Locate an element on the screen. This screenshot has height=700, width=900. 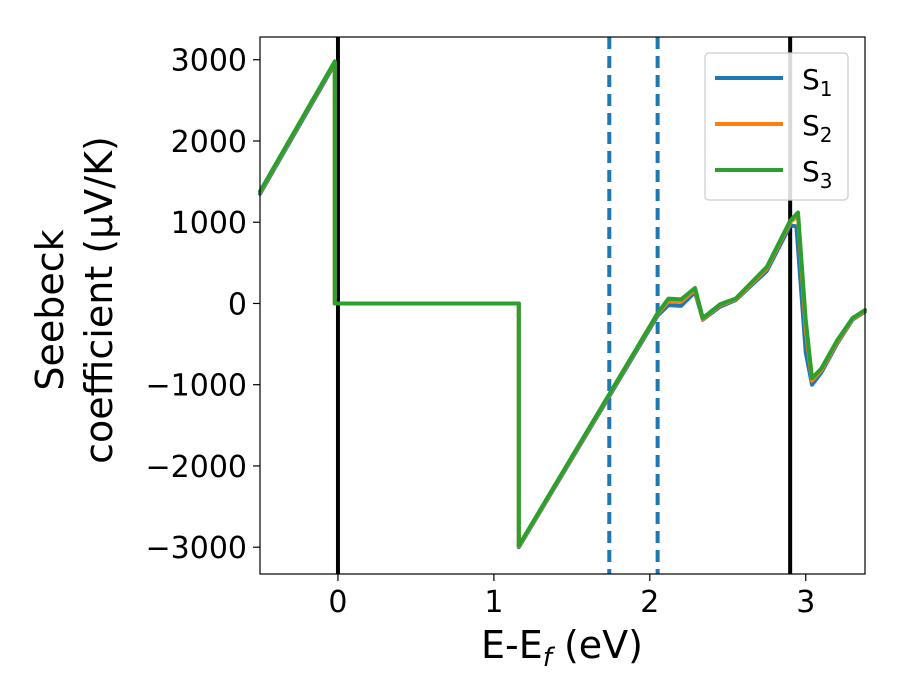
y-tick-label: 1000 is located at coordinates (209, 223).